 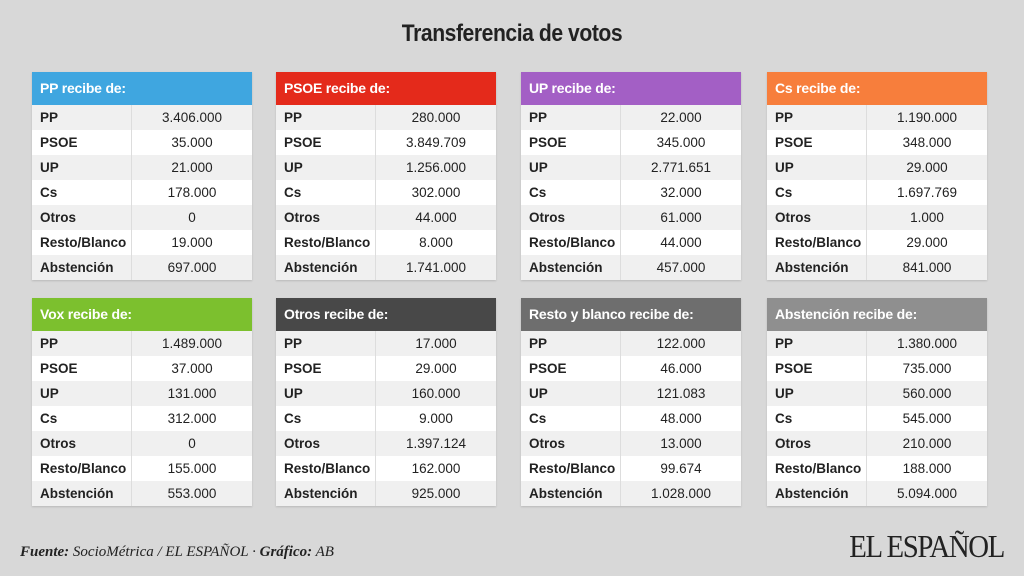 What do you see at coordinates (142, 368) in the screenshot?
I see `table-row: PSOE 37.000` at bounding box center [142, 368].